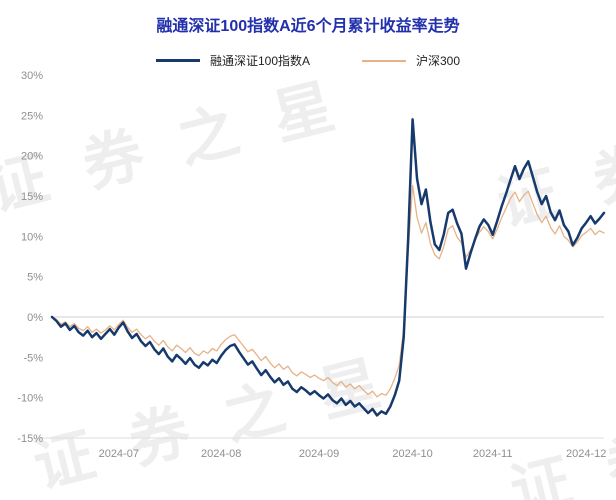 The height and width of the screenshot is (500, 616). I want to click on y-tick-label: -15%, so click(30, 439).